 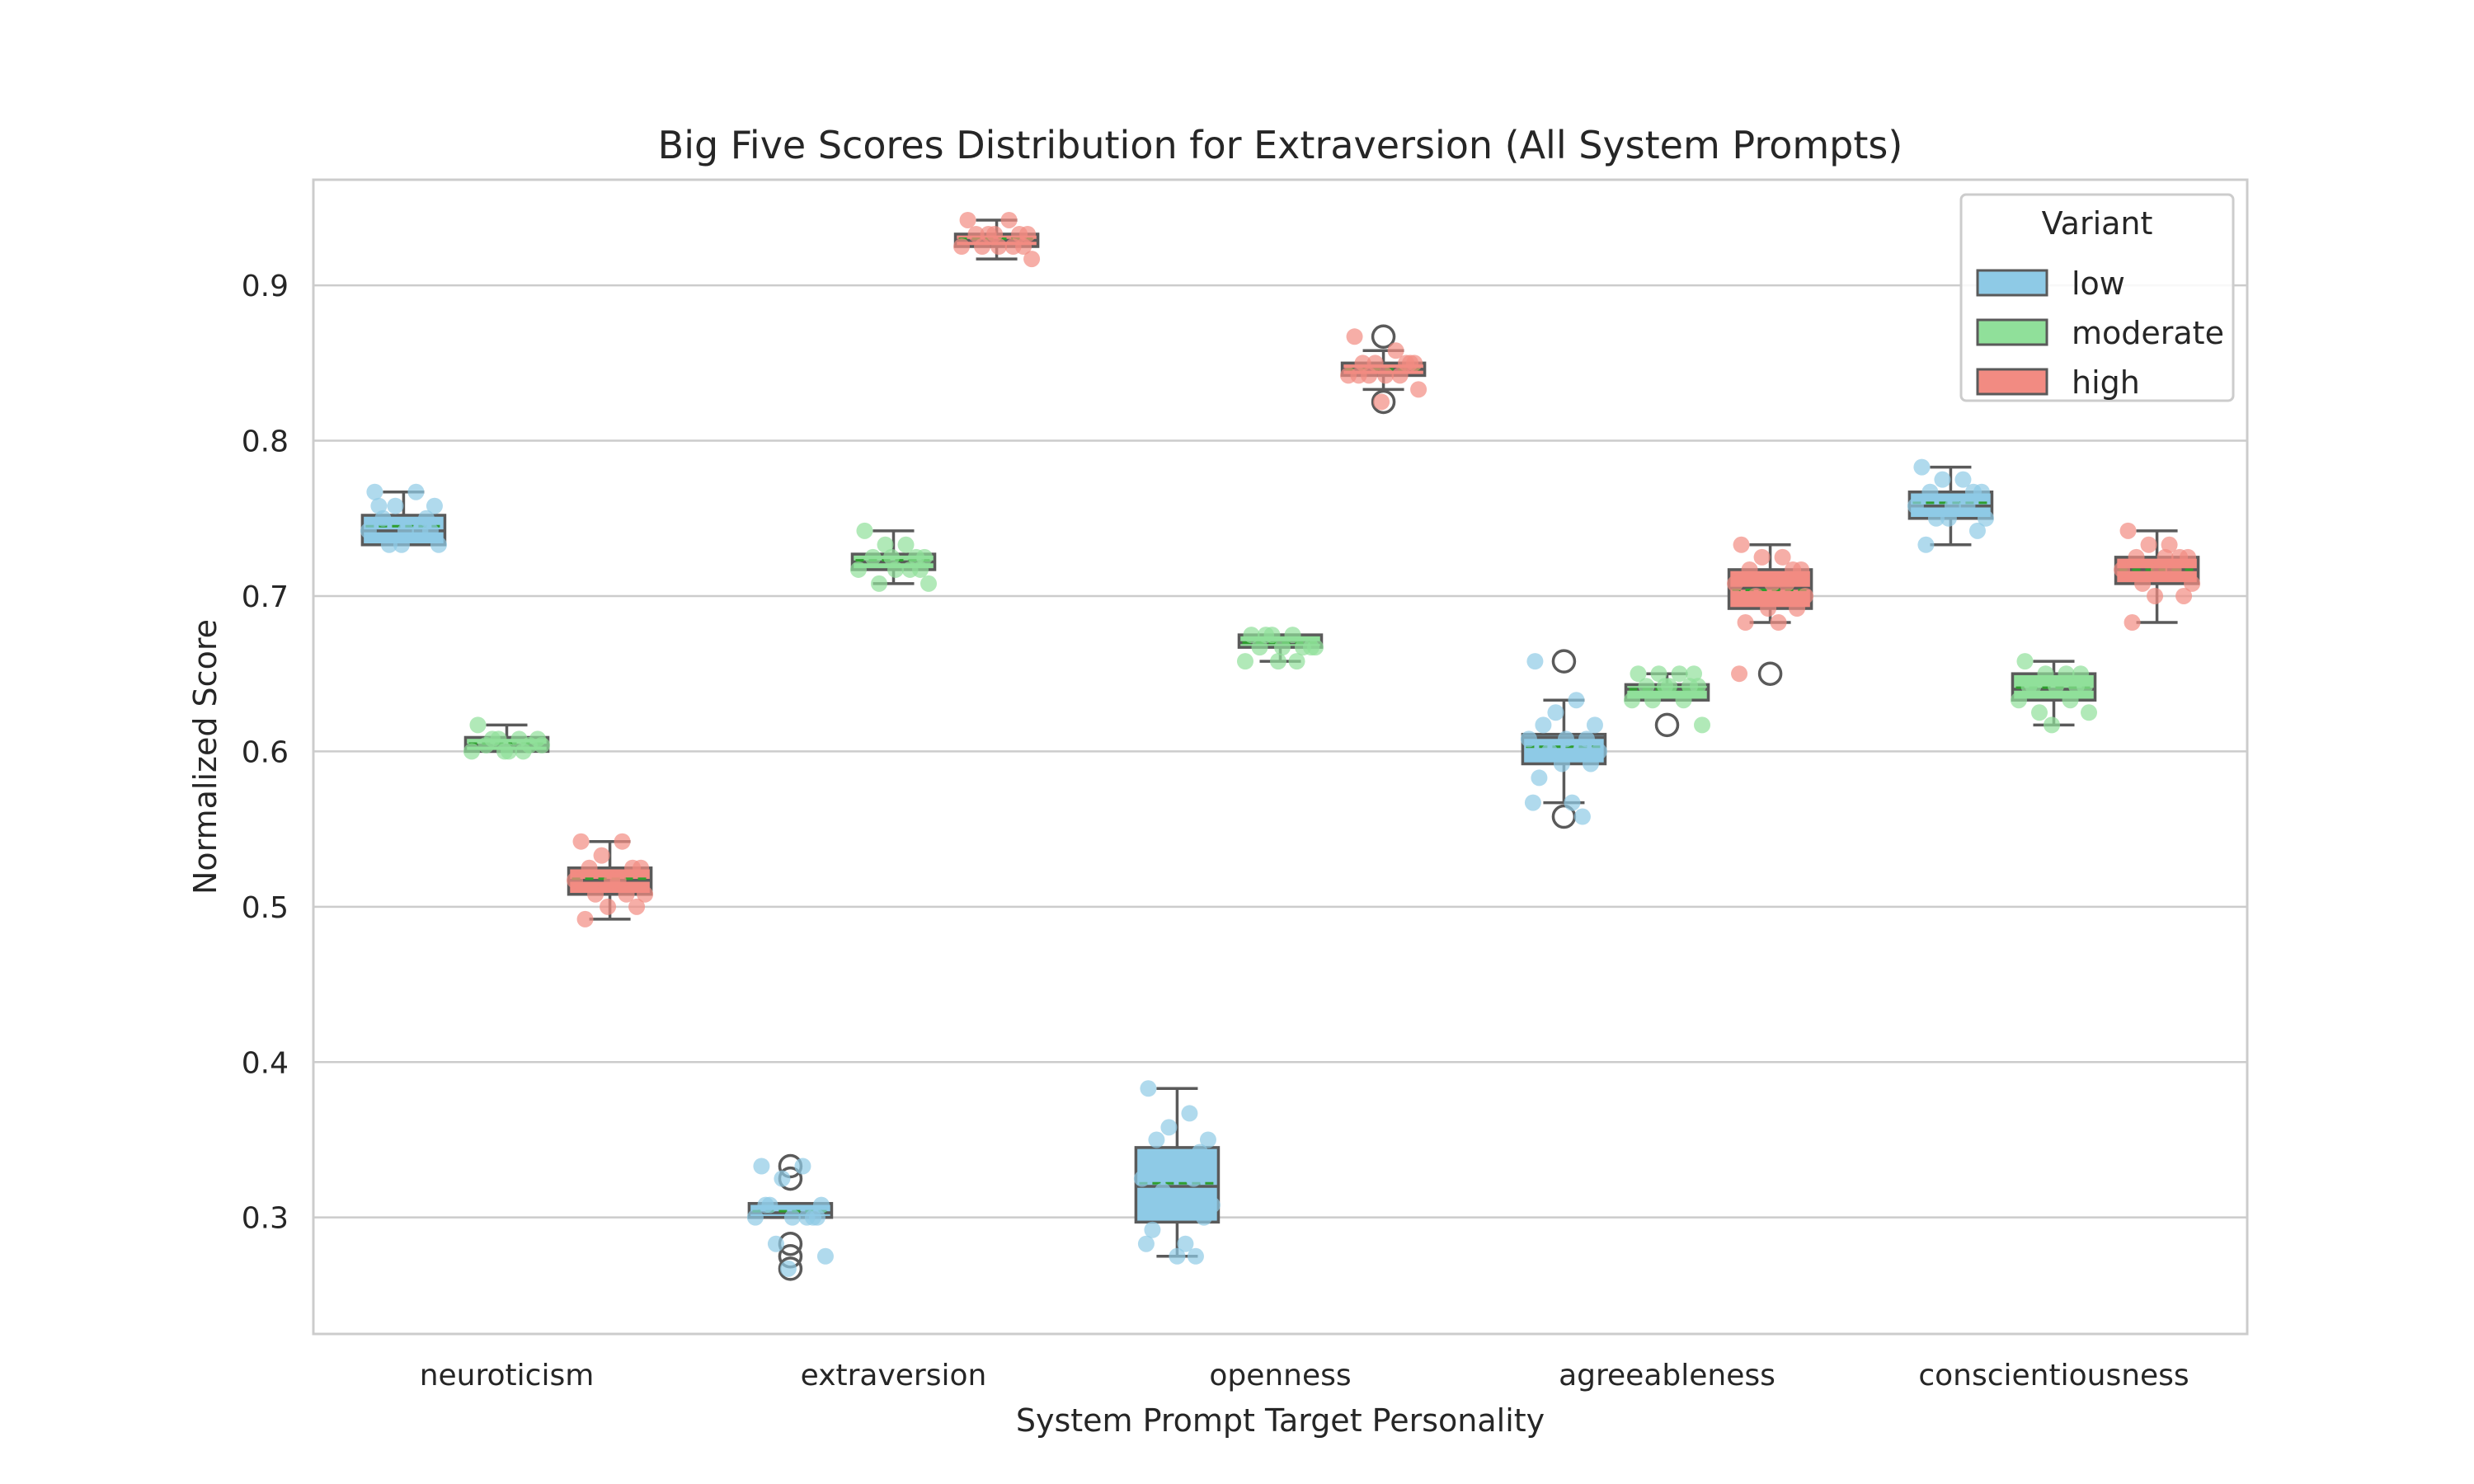 I want to click on legend-frame, so click(x=2097, y=297).